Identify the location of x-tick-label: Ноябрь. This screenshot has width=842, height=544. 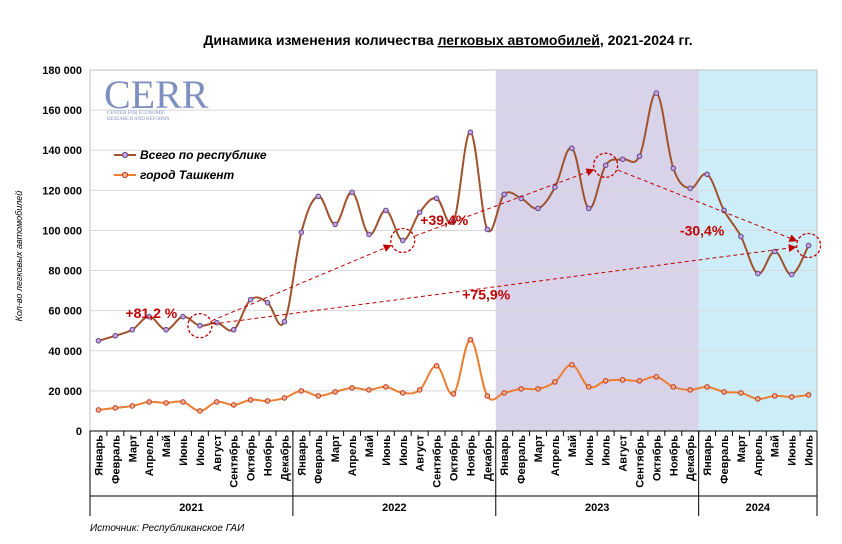
(674, 455).